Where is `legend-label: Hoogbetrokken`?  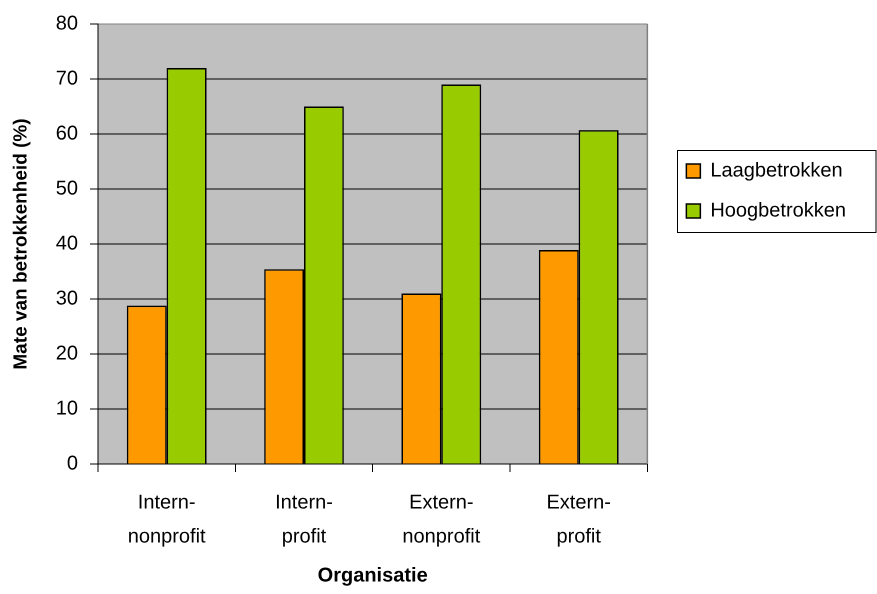 legend-label: Hoogbetrokken is located at coordinates (778, 211).